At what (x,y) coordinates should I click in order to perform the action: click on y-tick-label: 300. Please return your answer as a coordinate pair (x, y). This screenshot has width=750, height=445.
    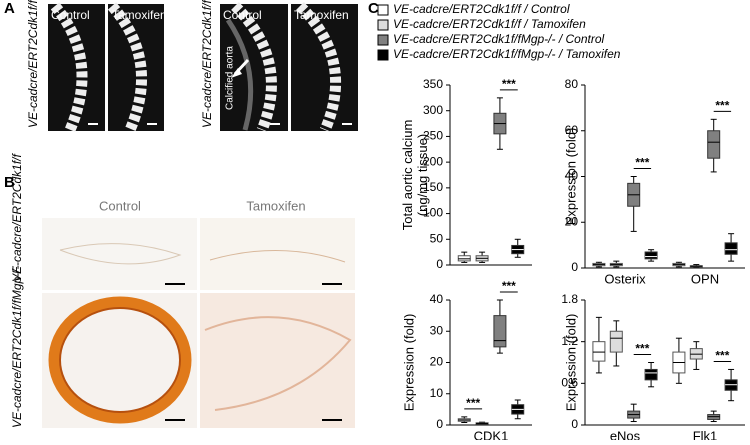
    Looking at the image, I should click on (433, 110).